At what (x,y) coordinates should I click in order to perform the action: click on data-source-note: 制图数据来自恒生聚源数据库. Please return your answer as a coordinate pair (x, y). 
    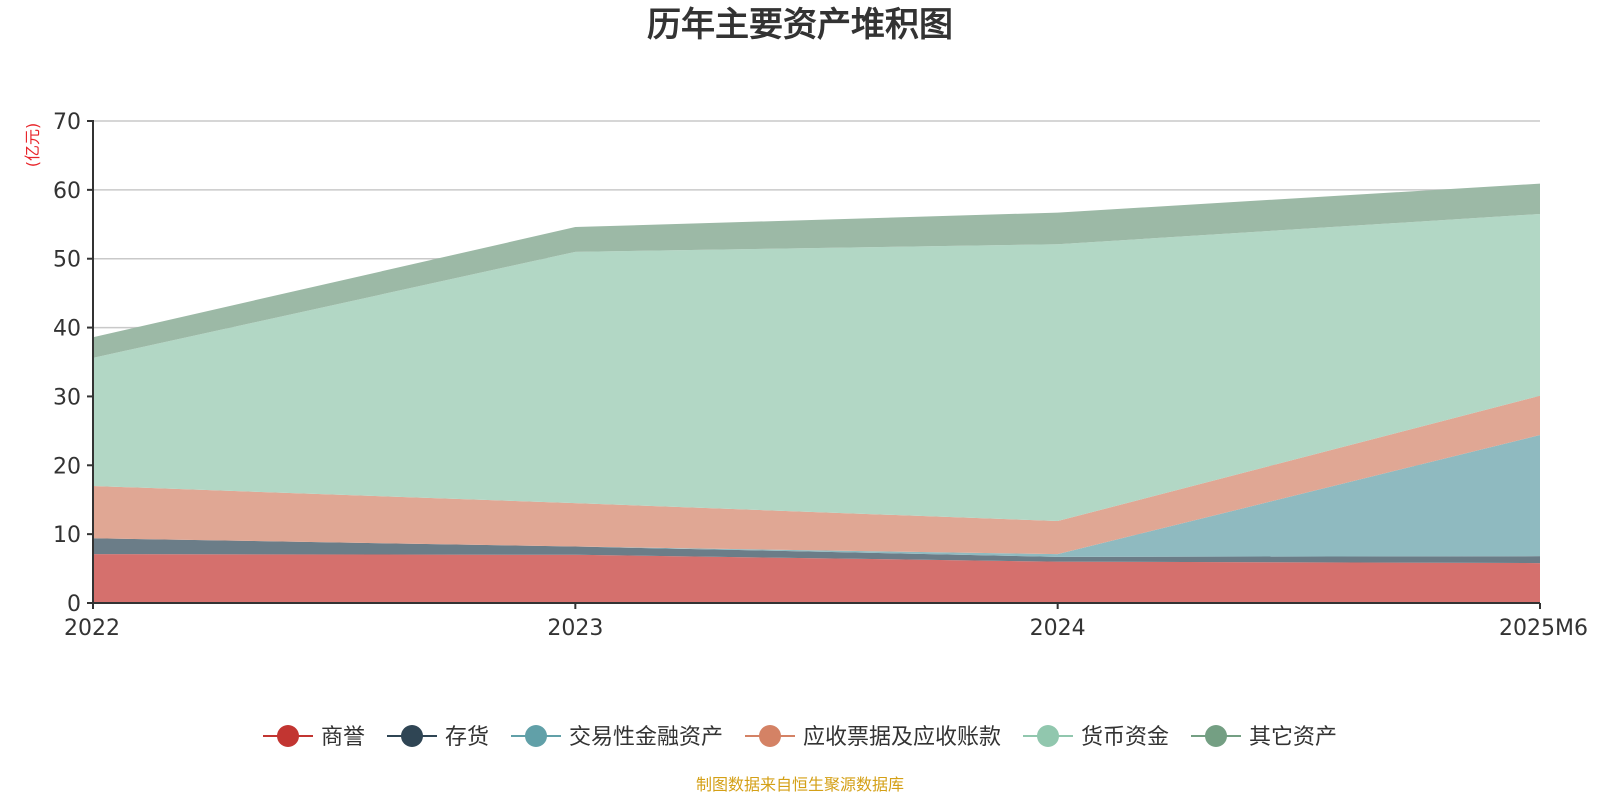
    Looking at the image, I should click on (800, 784).